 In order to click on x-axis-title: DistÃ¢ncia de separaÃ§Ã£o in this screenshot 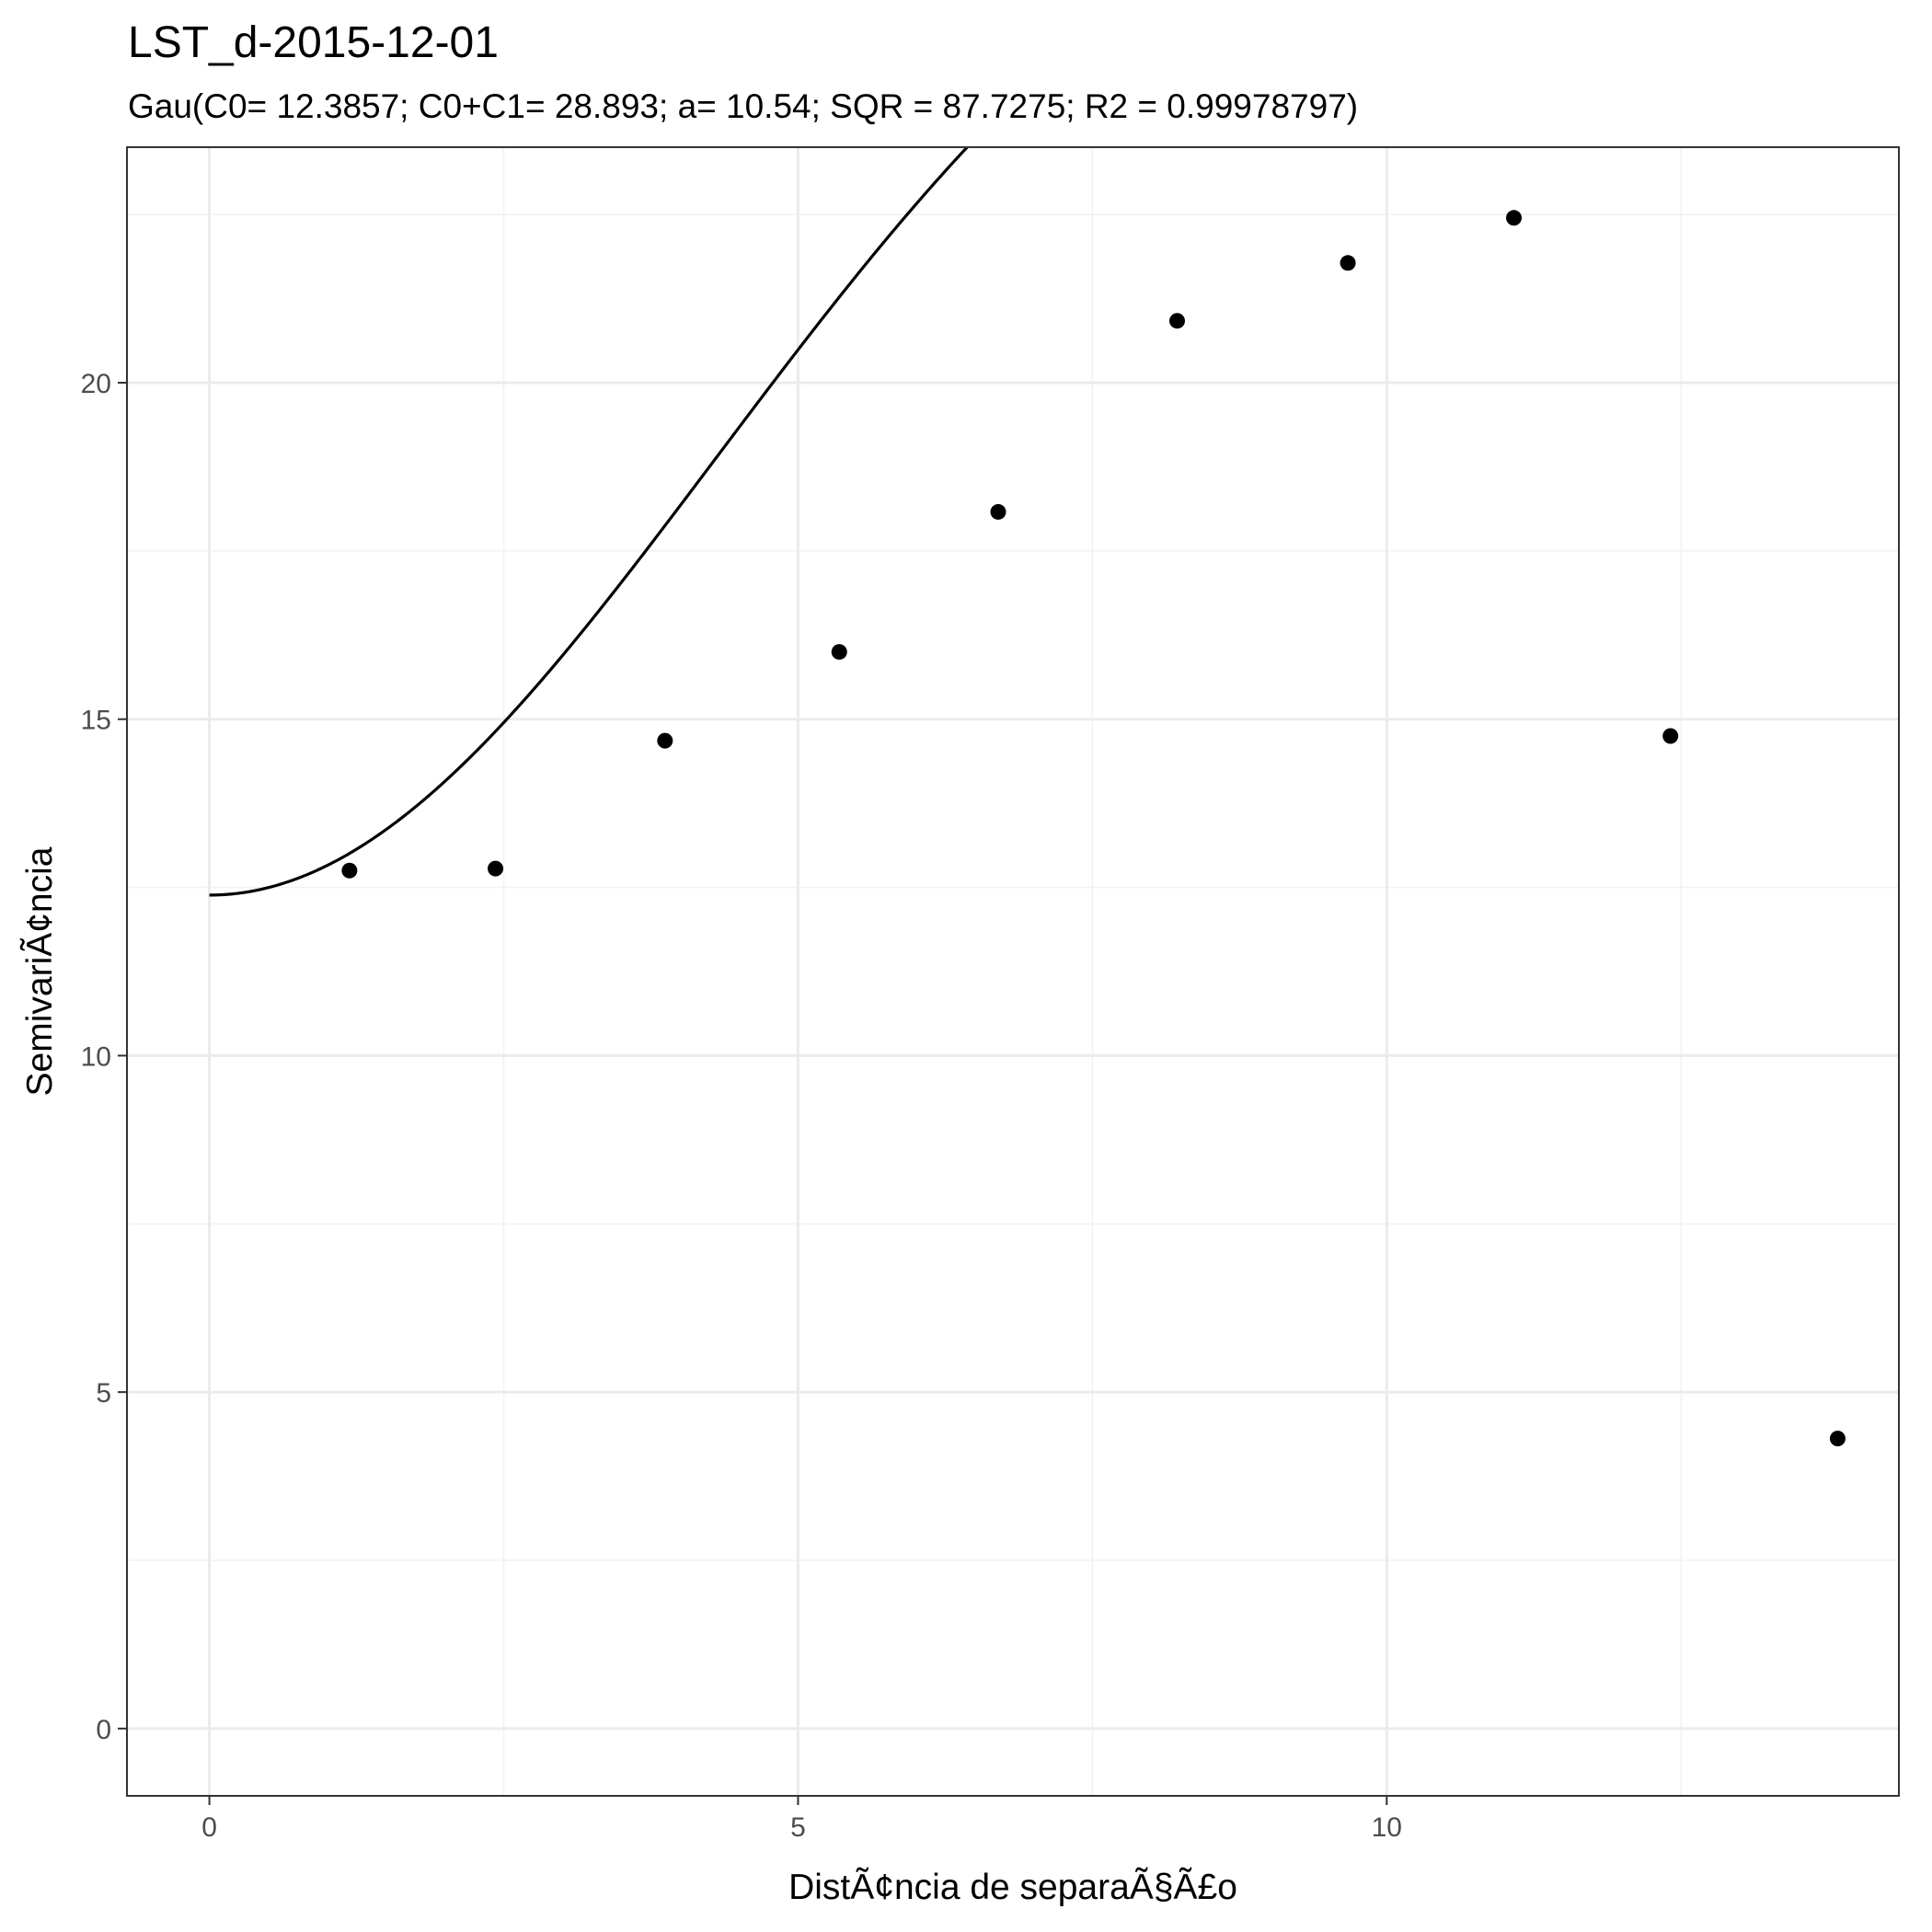, I will do `click(1012, 1887)`.